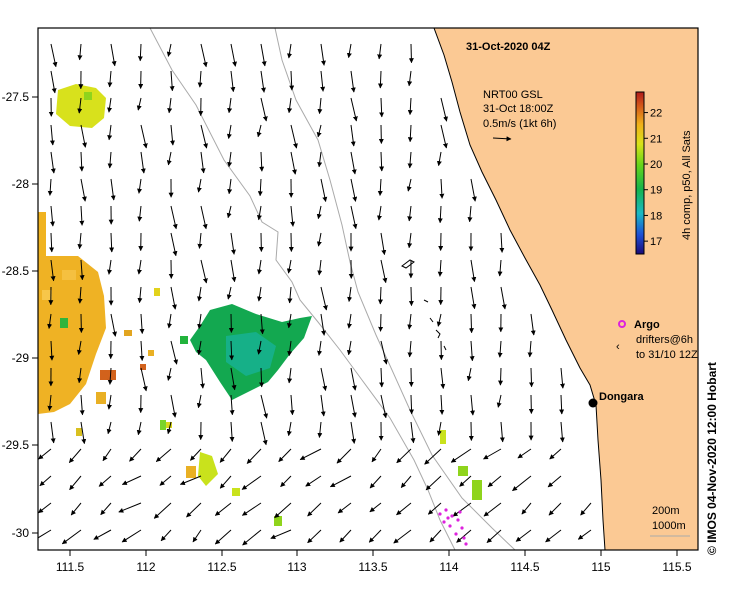 Image resolution: width=739 pixels, height=592 pixels. Describe the element at coordinates (296, 567) in the screenshot. I see `x-tick-label: 113` at that location.